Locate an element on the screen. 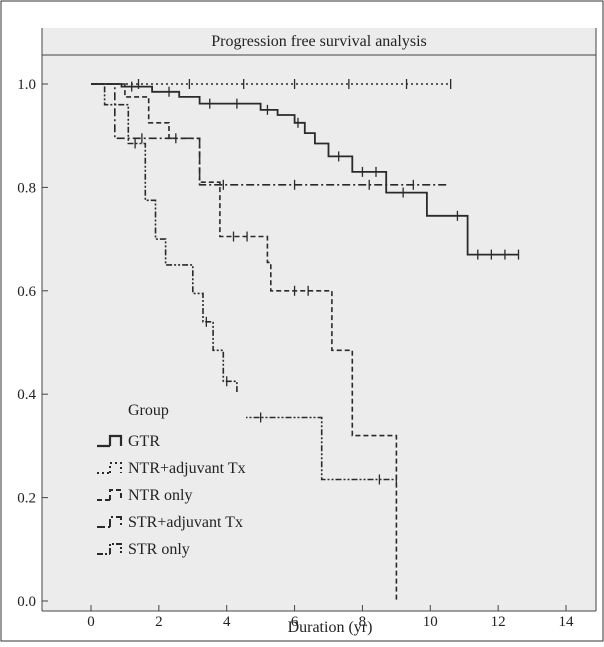 The image size is (604, 647). legend-entry-label: NTR only is located at coordinates (160, 495).